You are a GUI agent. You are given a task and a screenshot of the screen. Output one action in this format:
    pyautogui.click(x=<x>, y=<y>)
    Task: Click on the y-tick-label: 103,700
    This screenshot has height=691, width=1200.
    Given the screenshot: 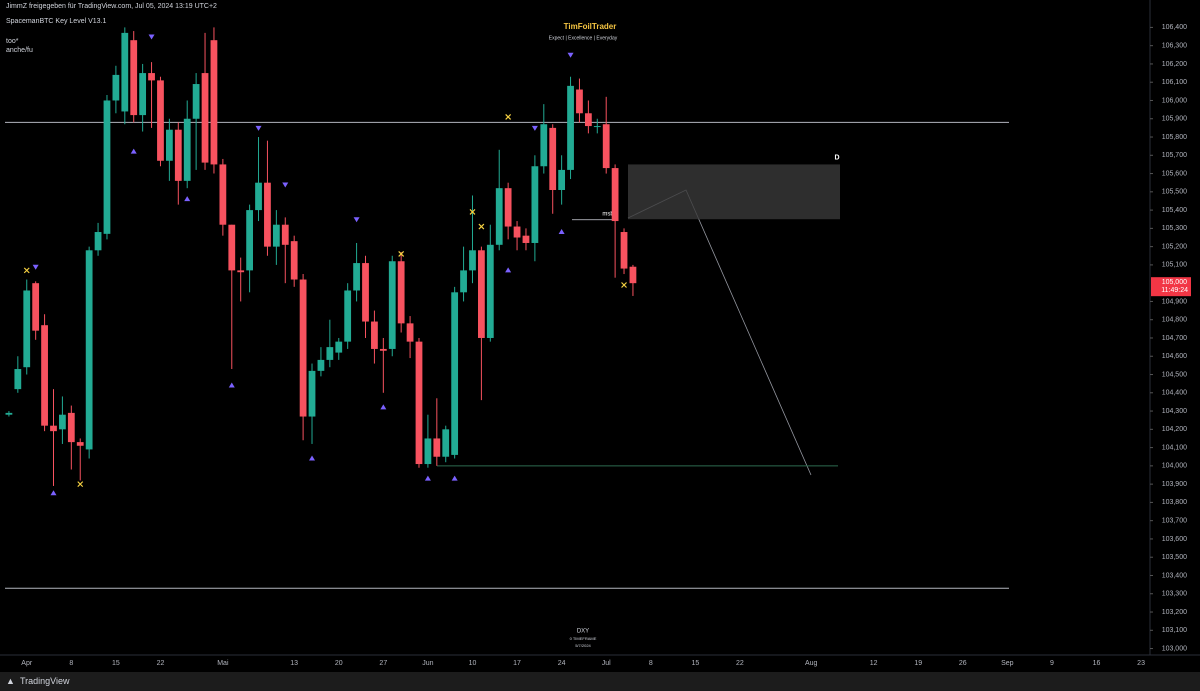 What is the action you would take?
    pyautogui.click(x=1174, y=521)
    